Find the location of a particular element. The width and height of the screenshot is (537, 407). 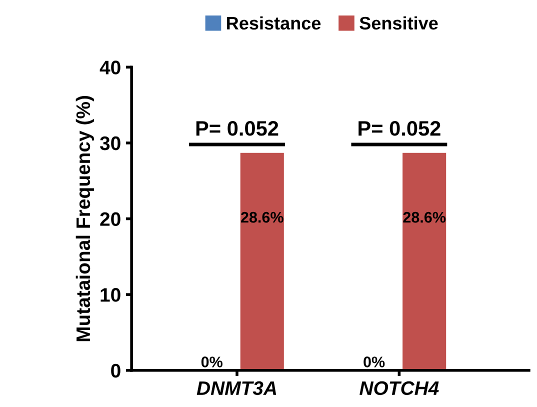

legend-label: Sensitive is located at coordinates (399, 23).